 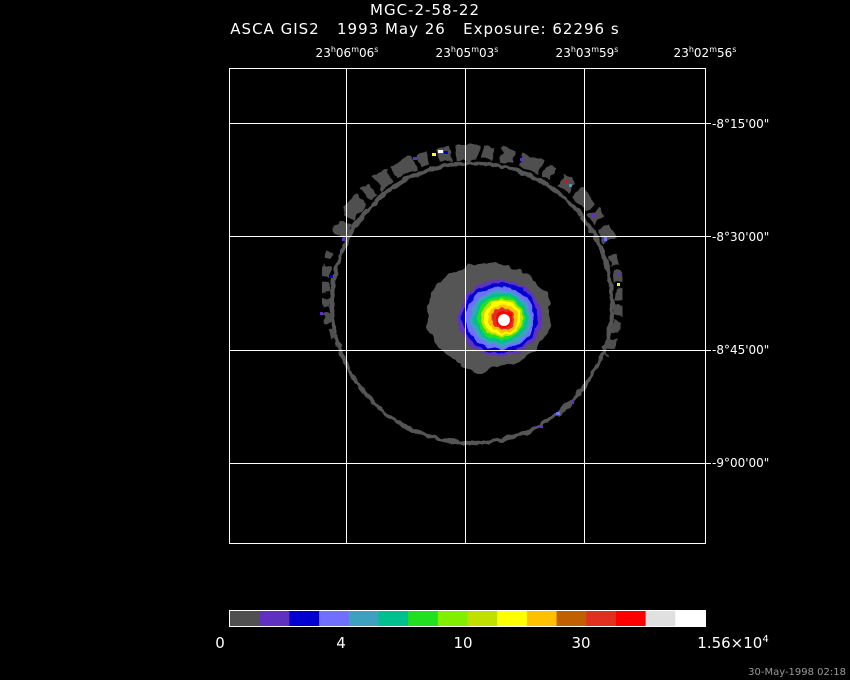 What do you see at coordinates (425, 10) in the screenshot?
I see `image-title: MGC-2-58-22` at bounding box center [425, 10].